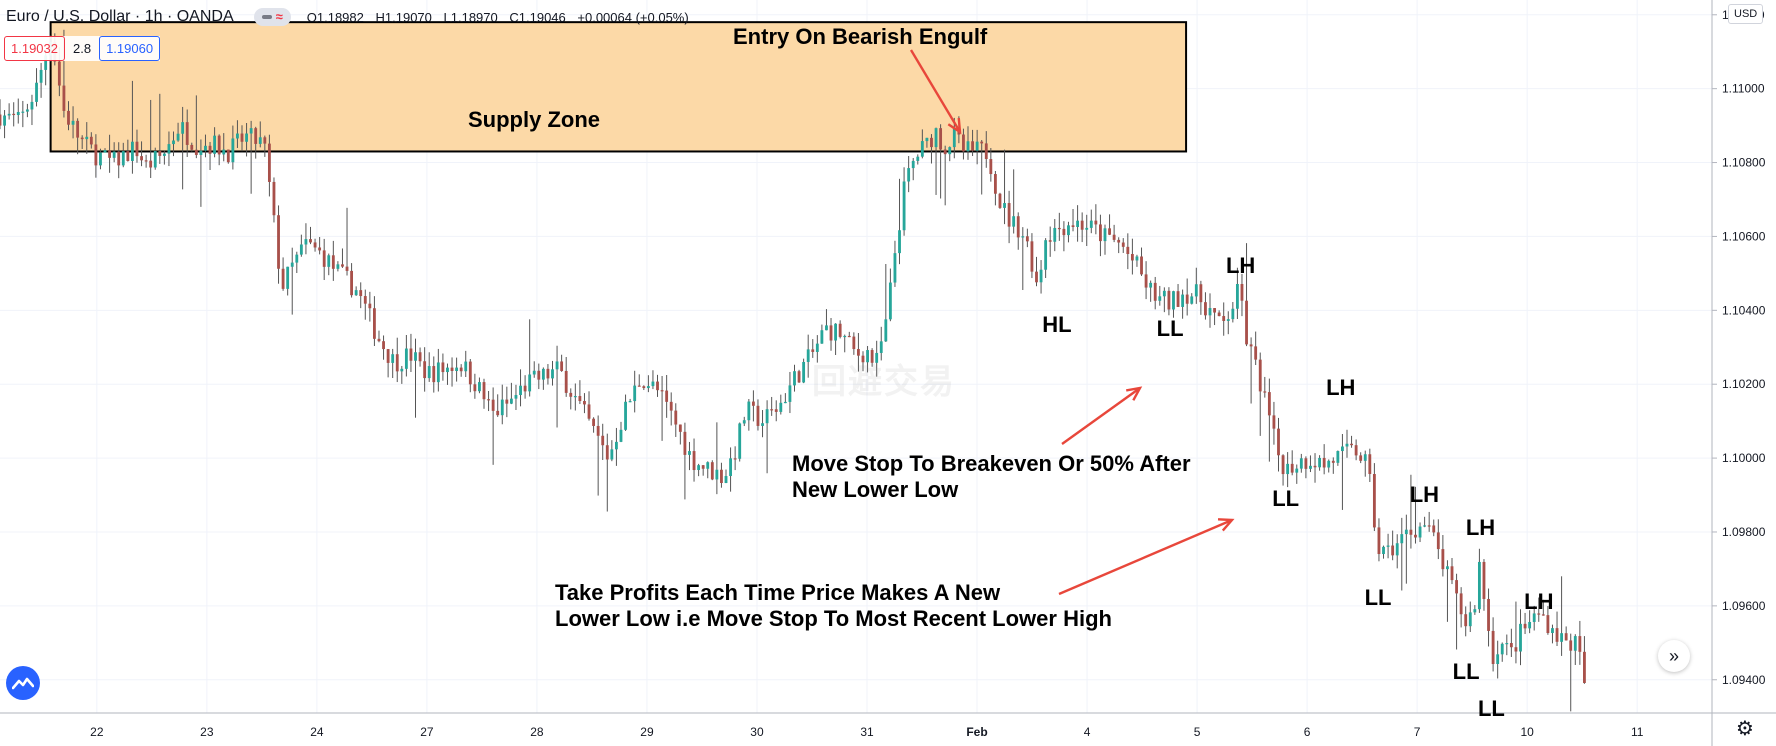 The image size is (1776, 746). Describe the element at coordinates (34, 48) in the screenshot. I see `sell-button: 1.19032` at that location.